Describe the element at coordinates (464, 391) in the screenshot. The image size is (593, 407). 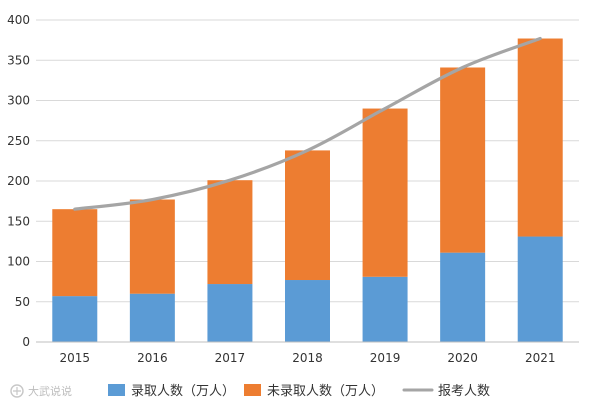
I see `legend-label-applicants: 报考人数` at that location.